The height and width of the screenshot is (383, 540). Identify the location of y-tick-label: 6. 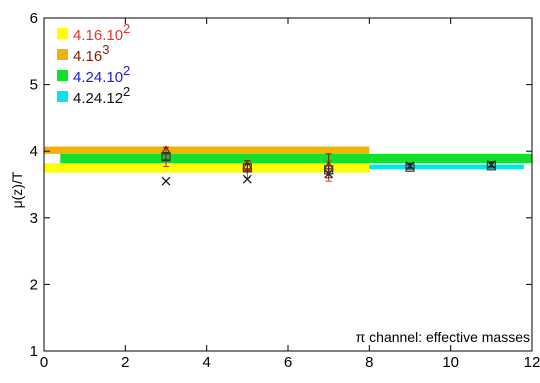
(34, 18).